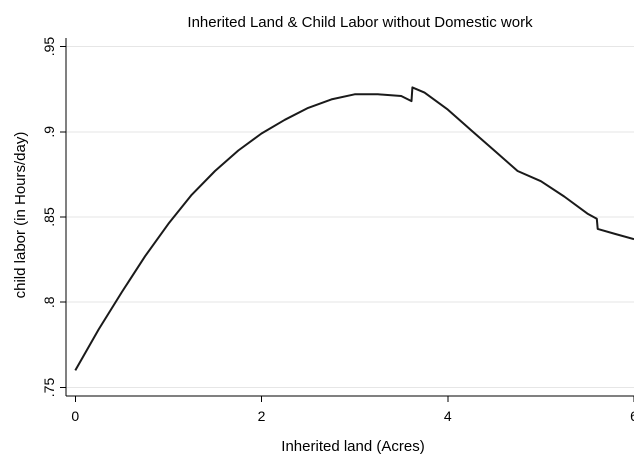 Image resolution: width=634 pixels, height=457 pixels. I want to click on x-axis-ticks: 0 2 4 6, so click(352, 410).